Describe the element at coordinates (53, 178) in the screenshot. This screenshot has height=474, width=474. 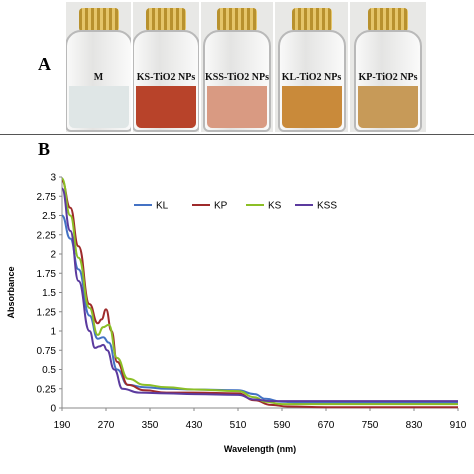
I see `y-tick-label: 3` at that location.